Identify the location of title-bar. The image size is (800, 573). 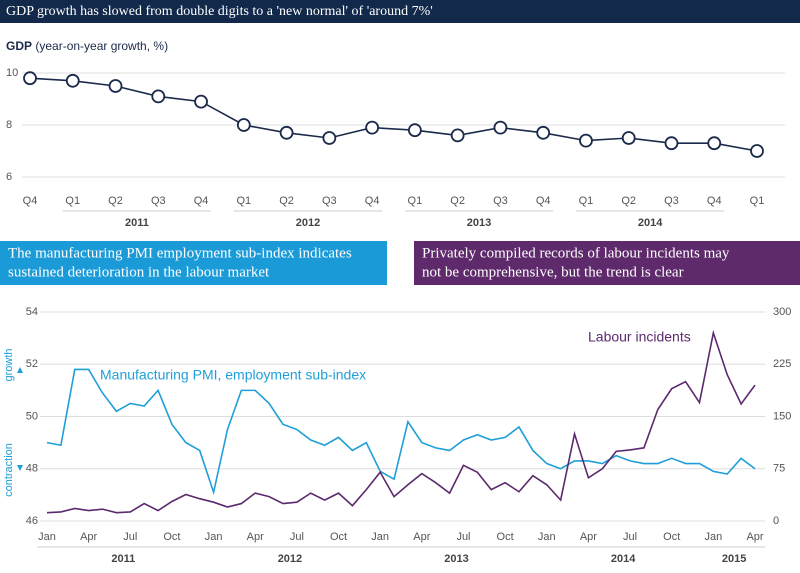
(400, 11).